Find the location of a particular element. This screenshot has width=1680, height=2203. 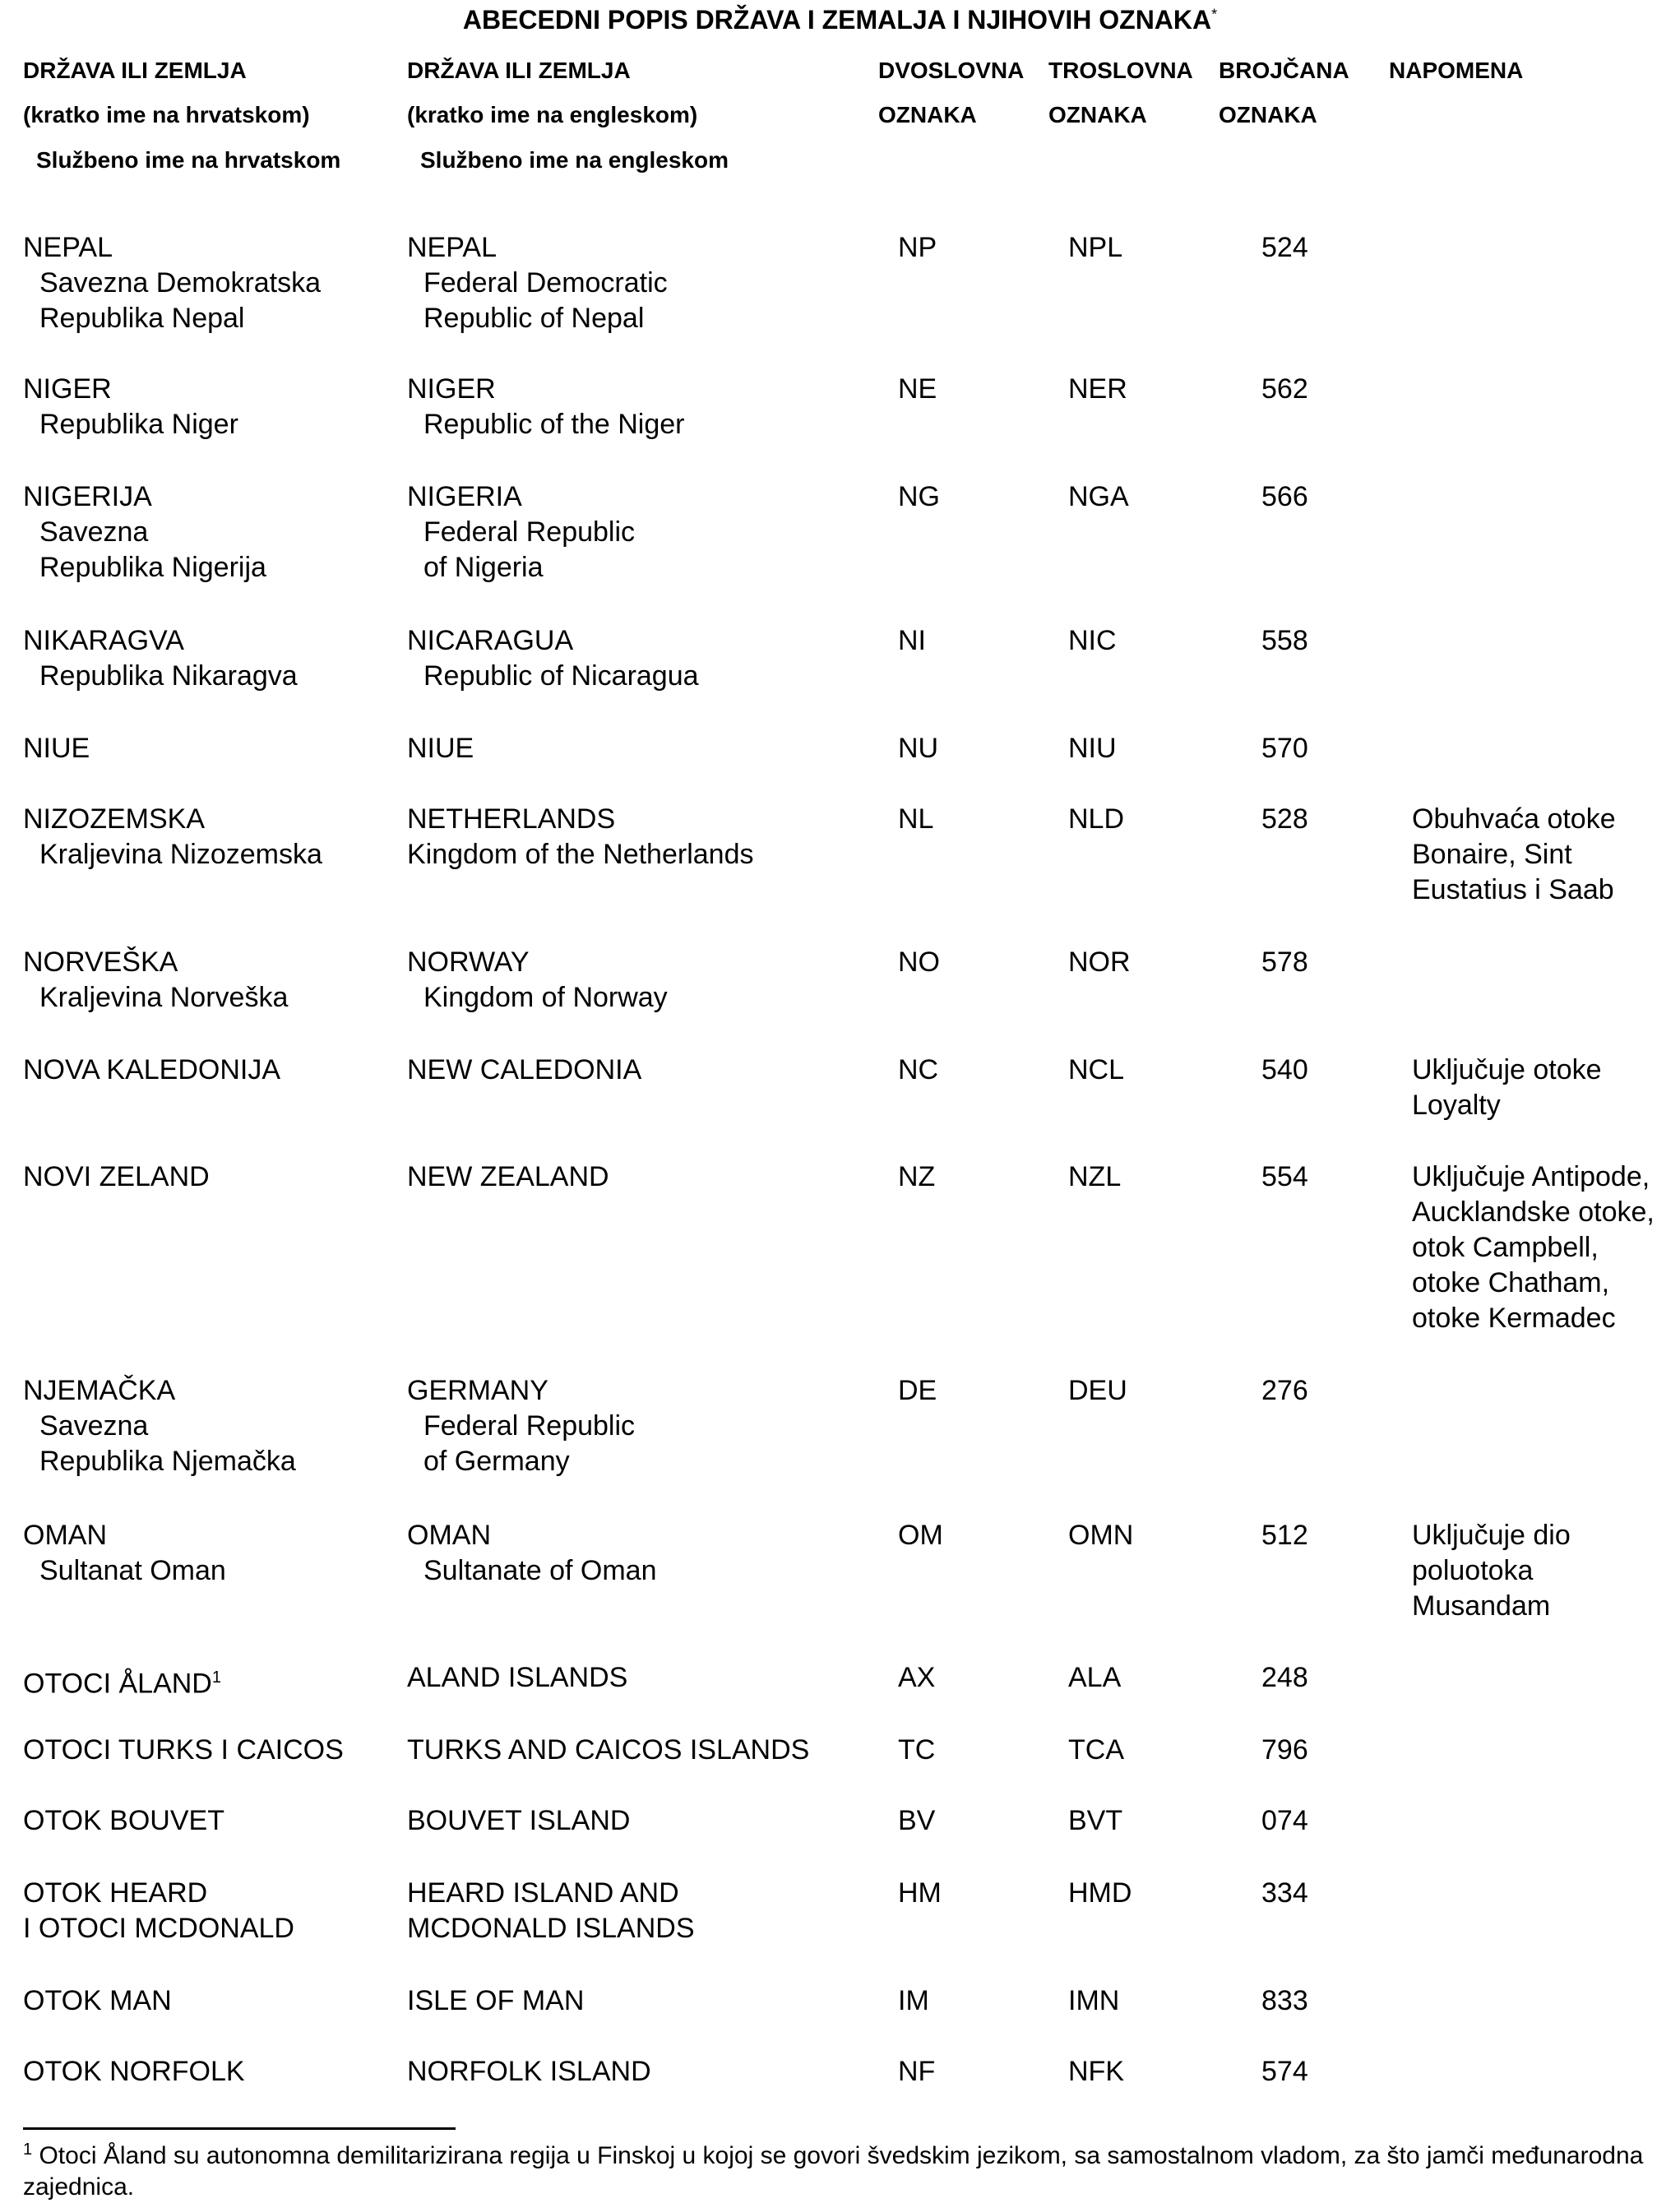

alpha3-code: NPL is located at coordinates (1095, 247).